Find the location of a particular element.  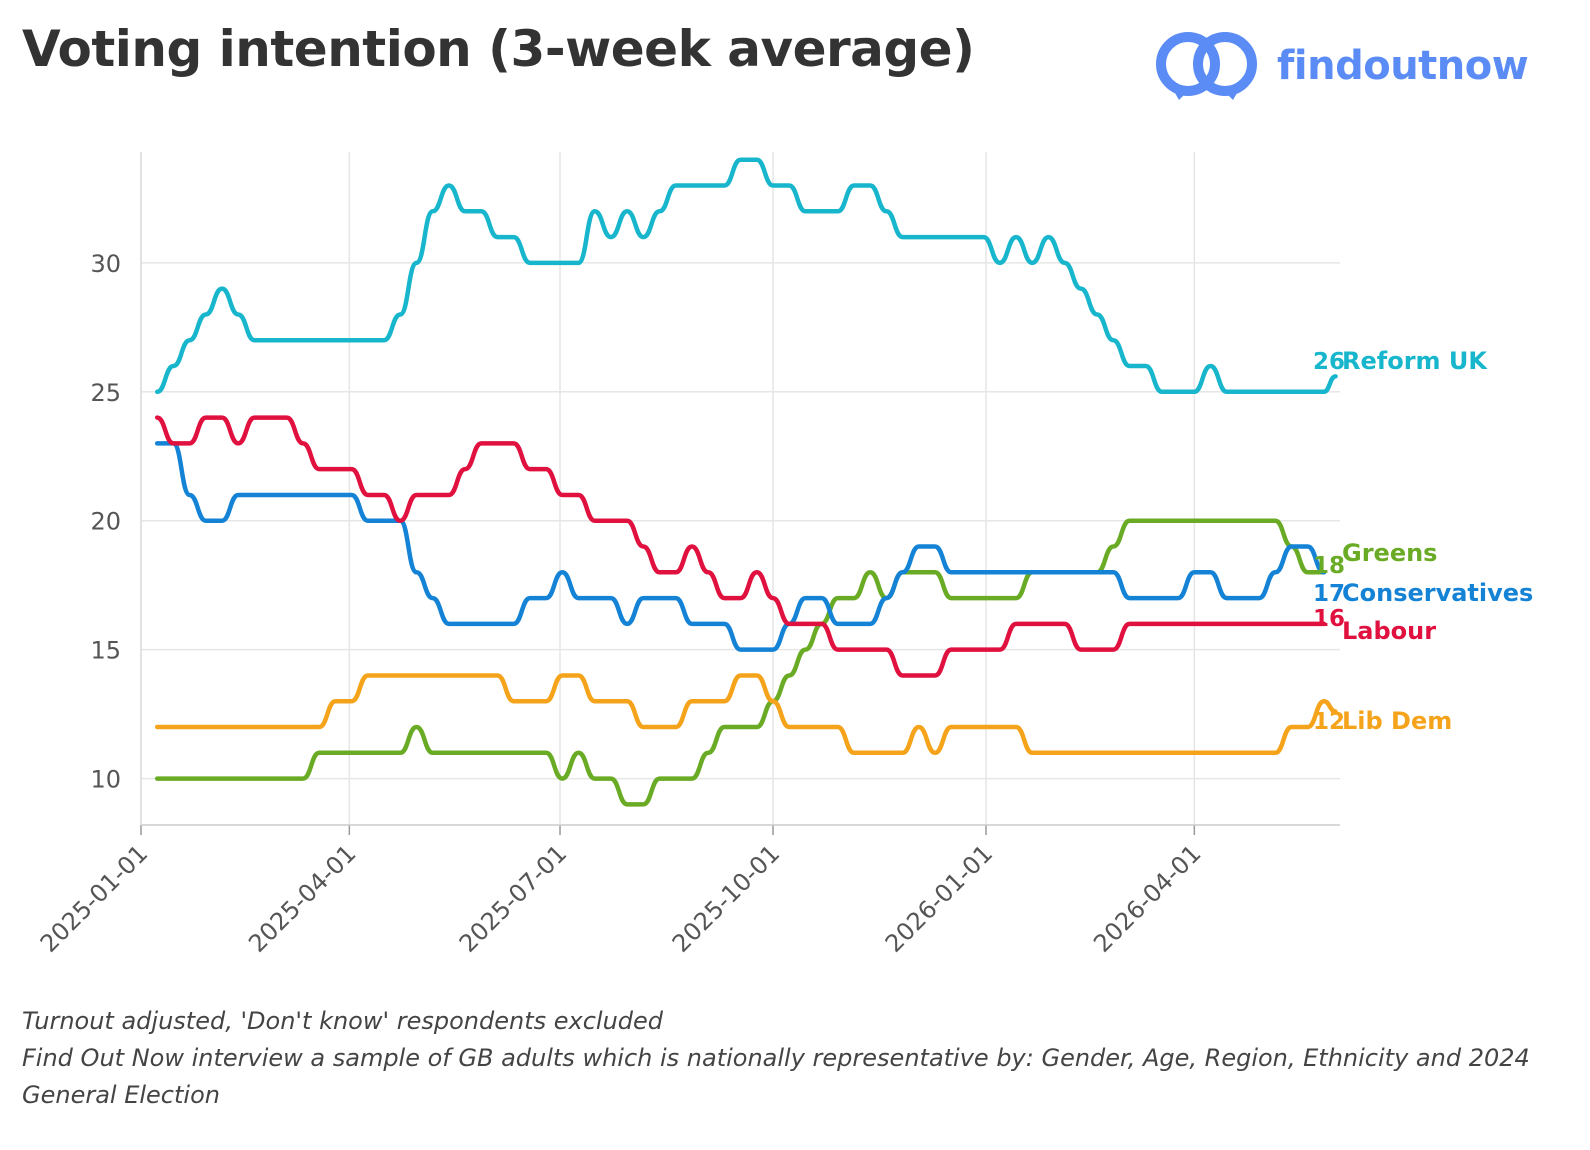

series-name-label: Reform UK is located at coordinates (1415, 361).